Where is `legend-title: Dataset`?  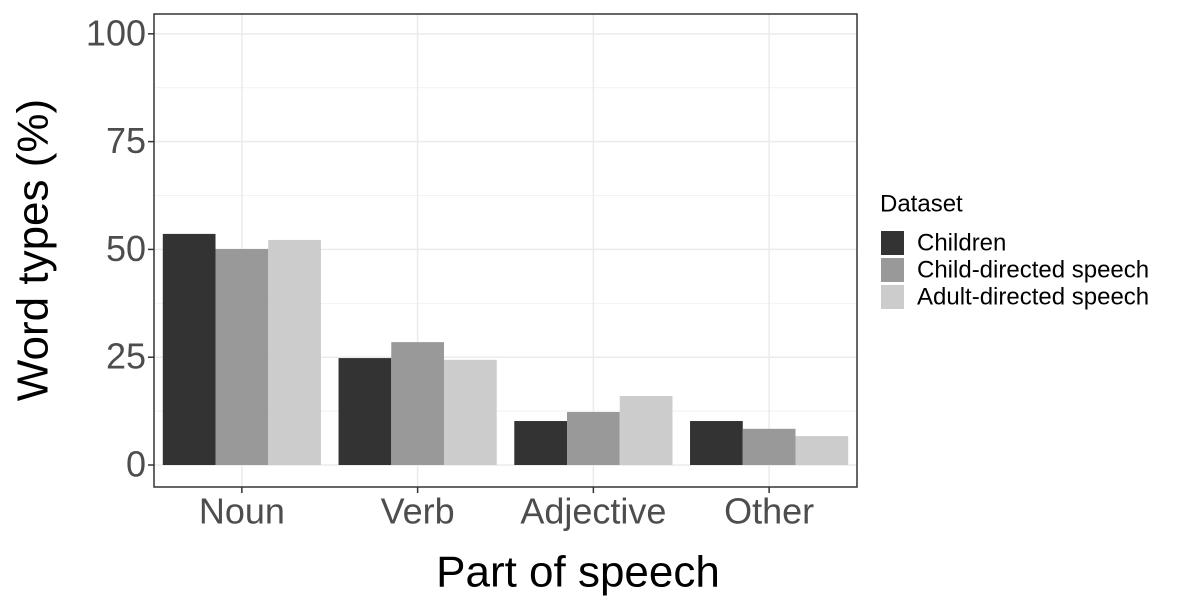 legend-title: Dataset is located at coordinates (921, 203).